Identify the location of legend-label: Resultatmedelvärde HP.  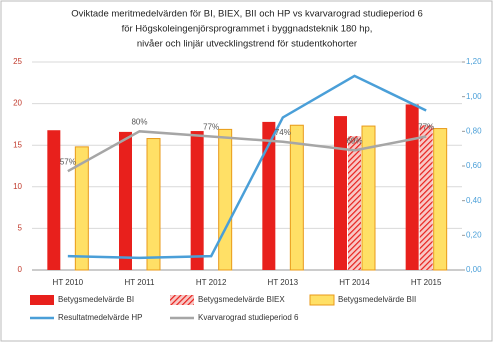
(100, 317).